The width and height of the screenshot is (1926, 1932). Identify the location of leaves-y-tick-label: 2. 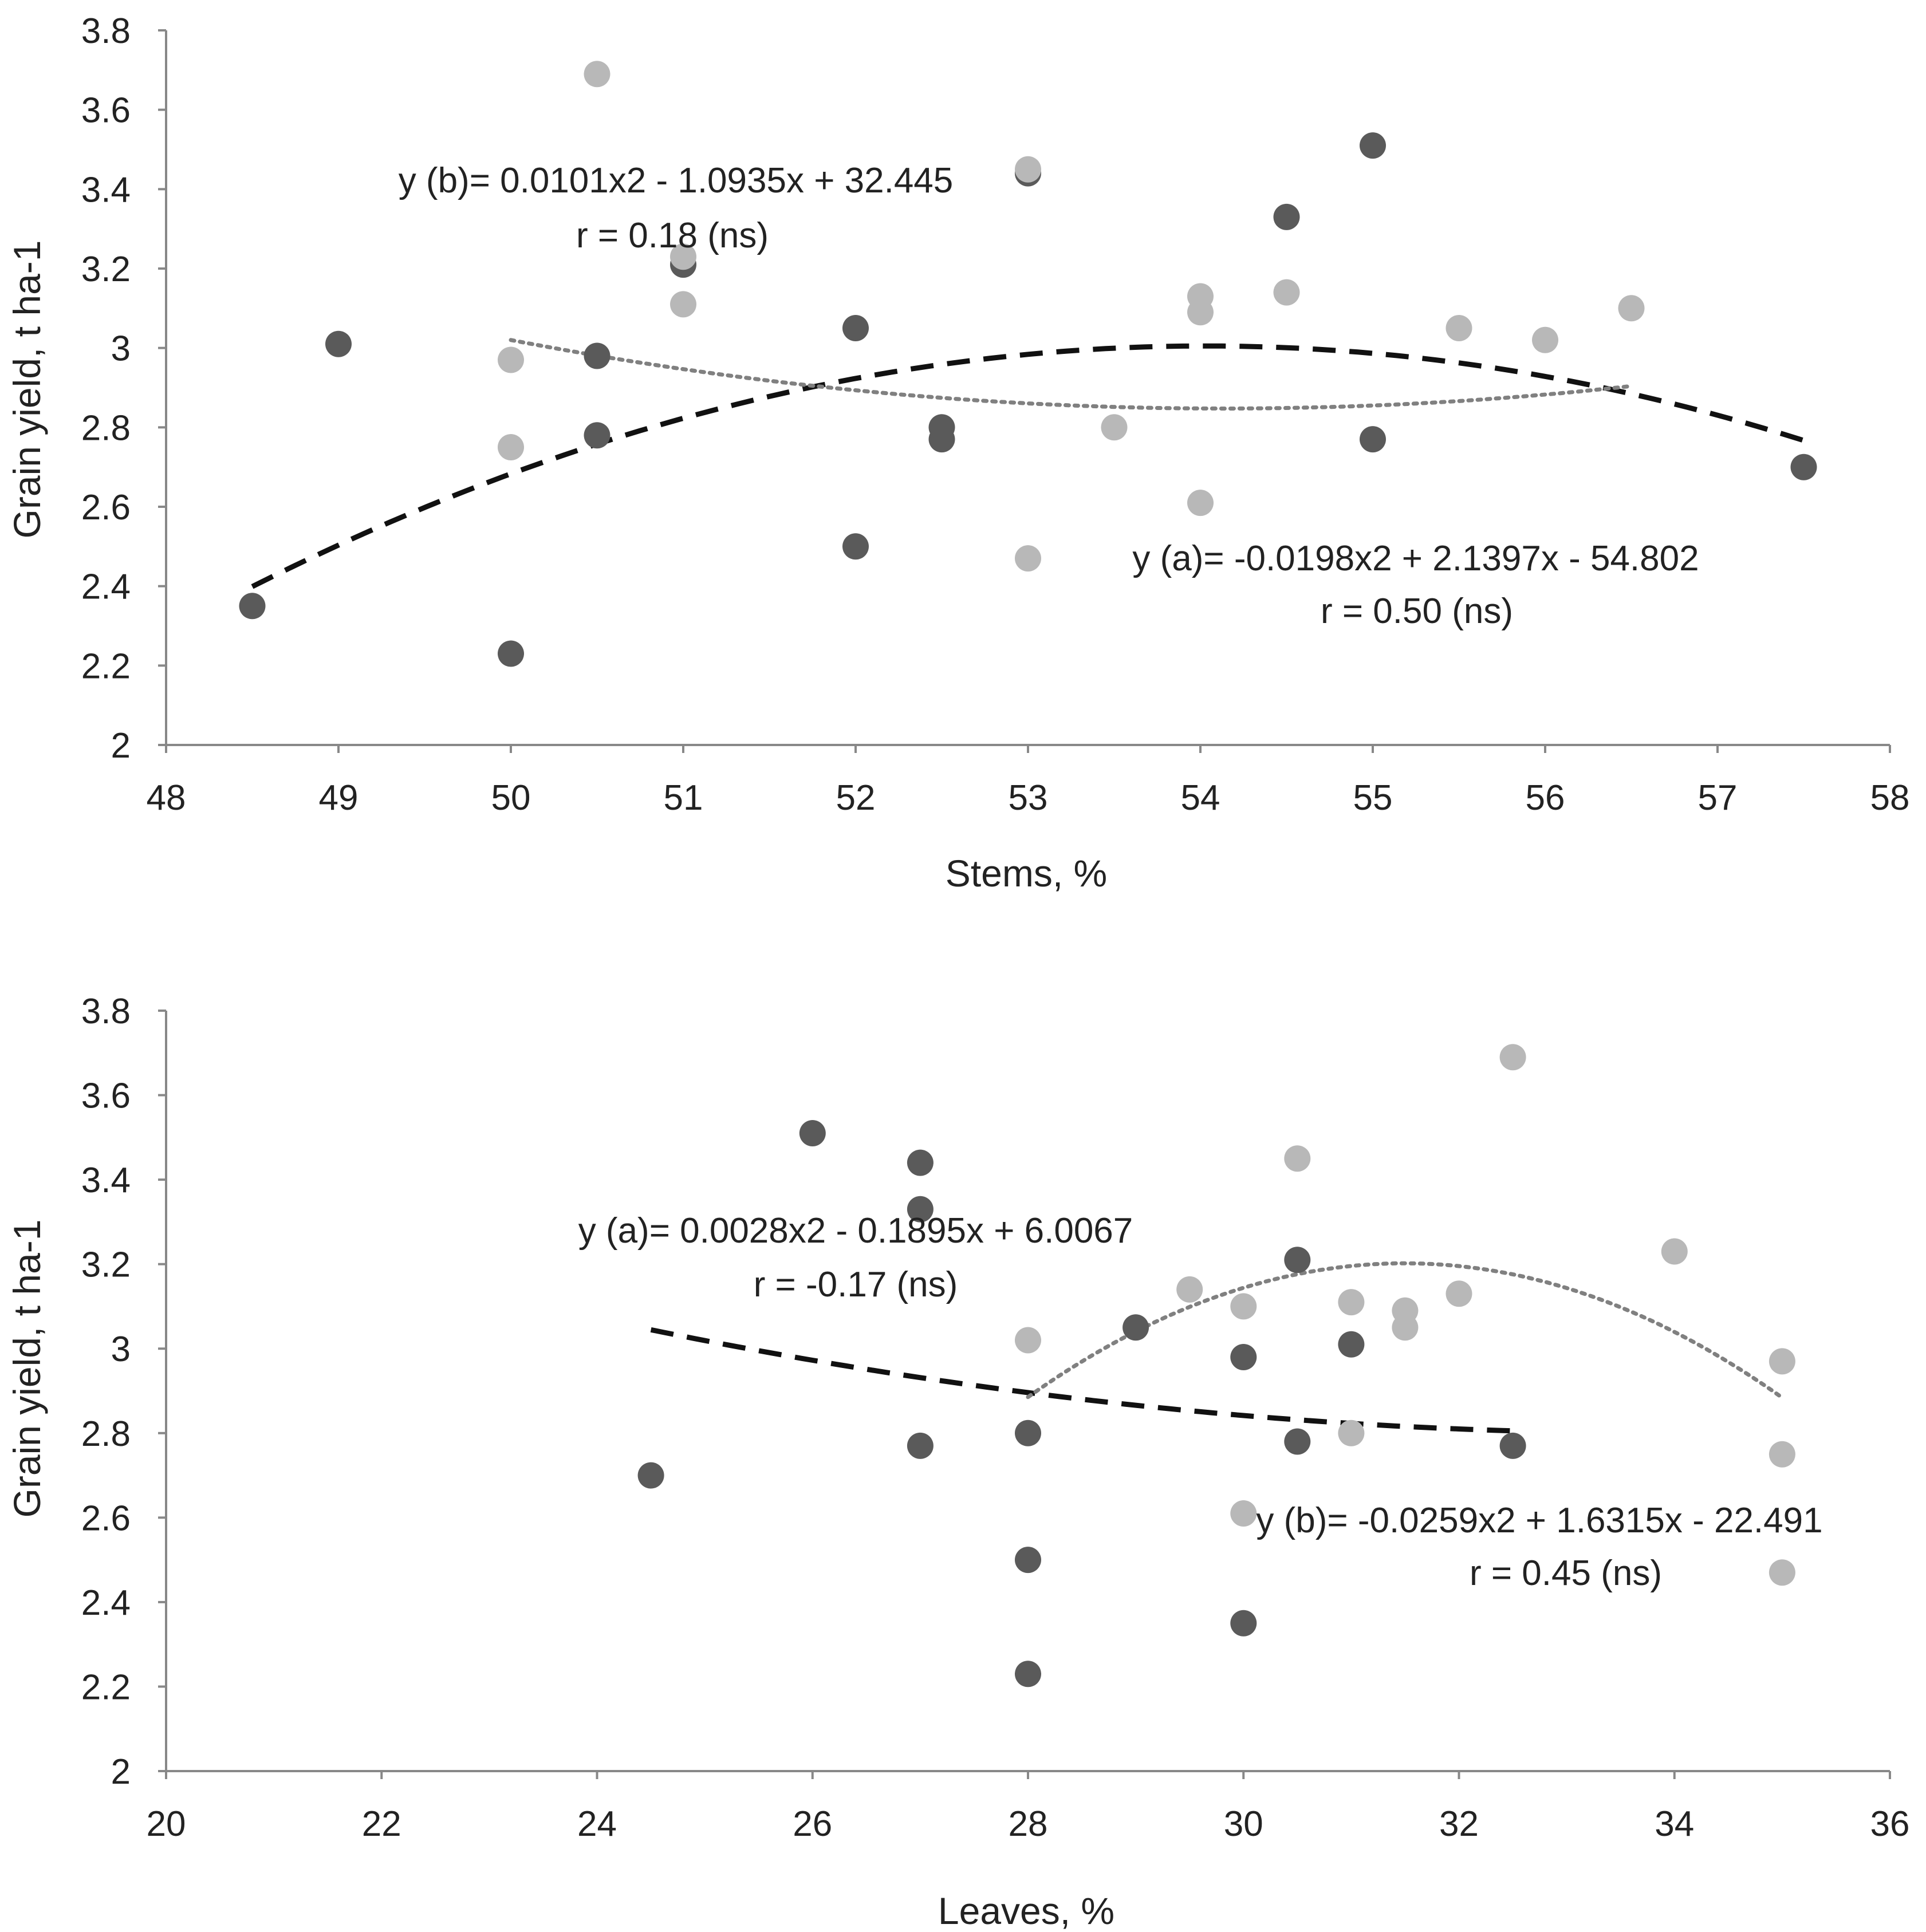
(121, 1772).